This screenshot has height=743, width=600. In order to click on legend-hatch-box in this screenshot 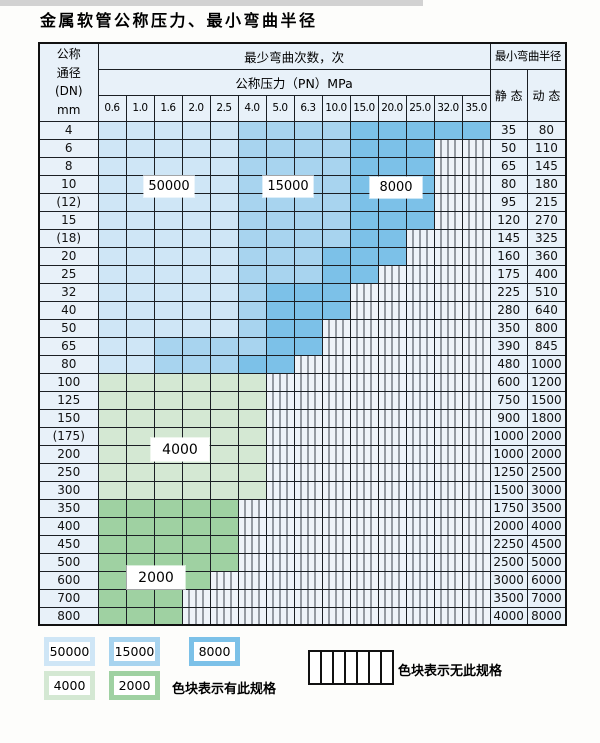, I will do `click(351, 667)`.